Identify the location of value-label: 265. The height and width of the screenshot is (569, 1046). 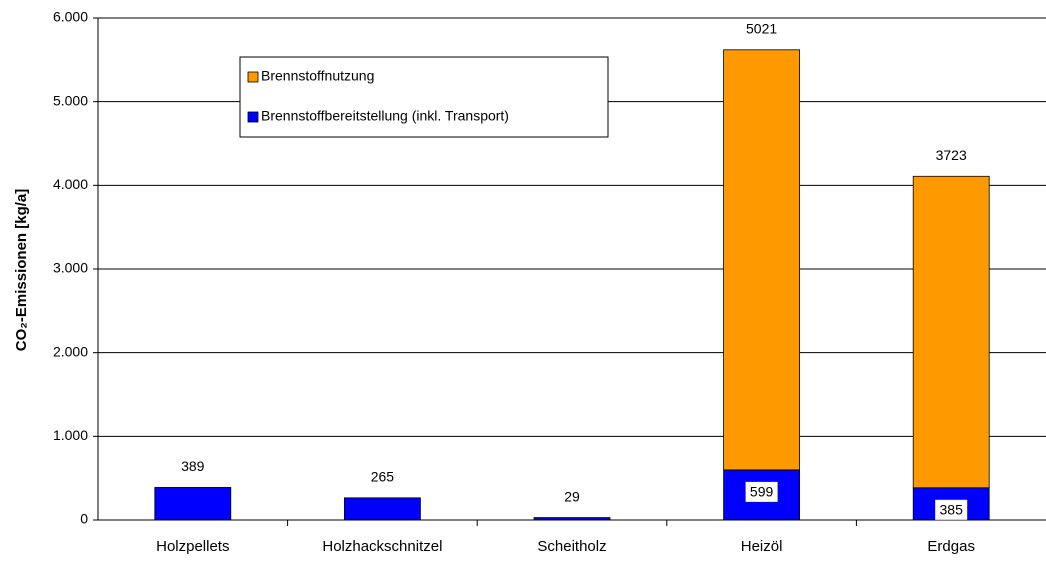
(383, 477).